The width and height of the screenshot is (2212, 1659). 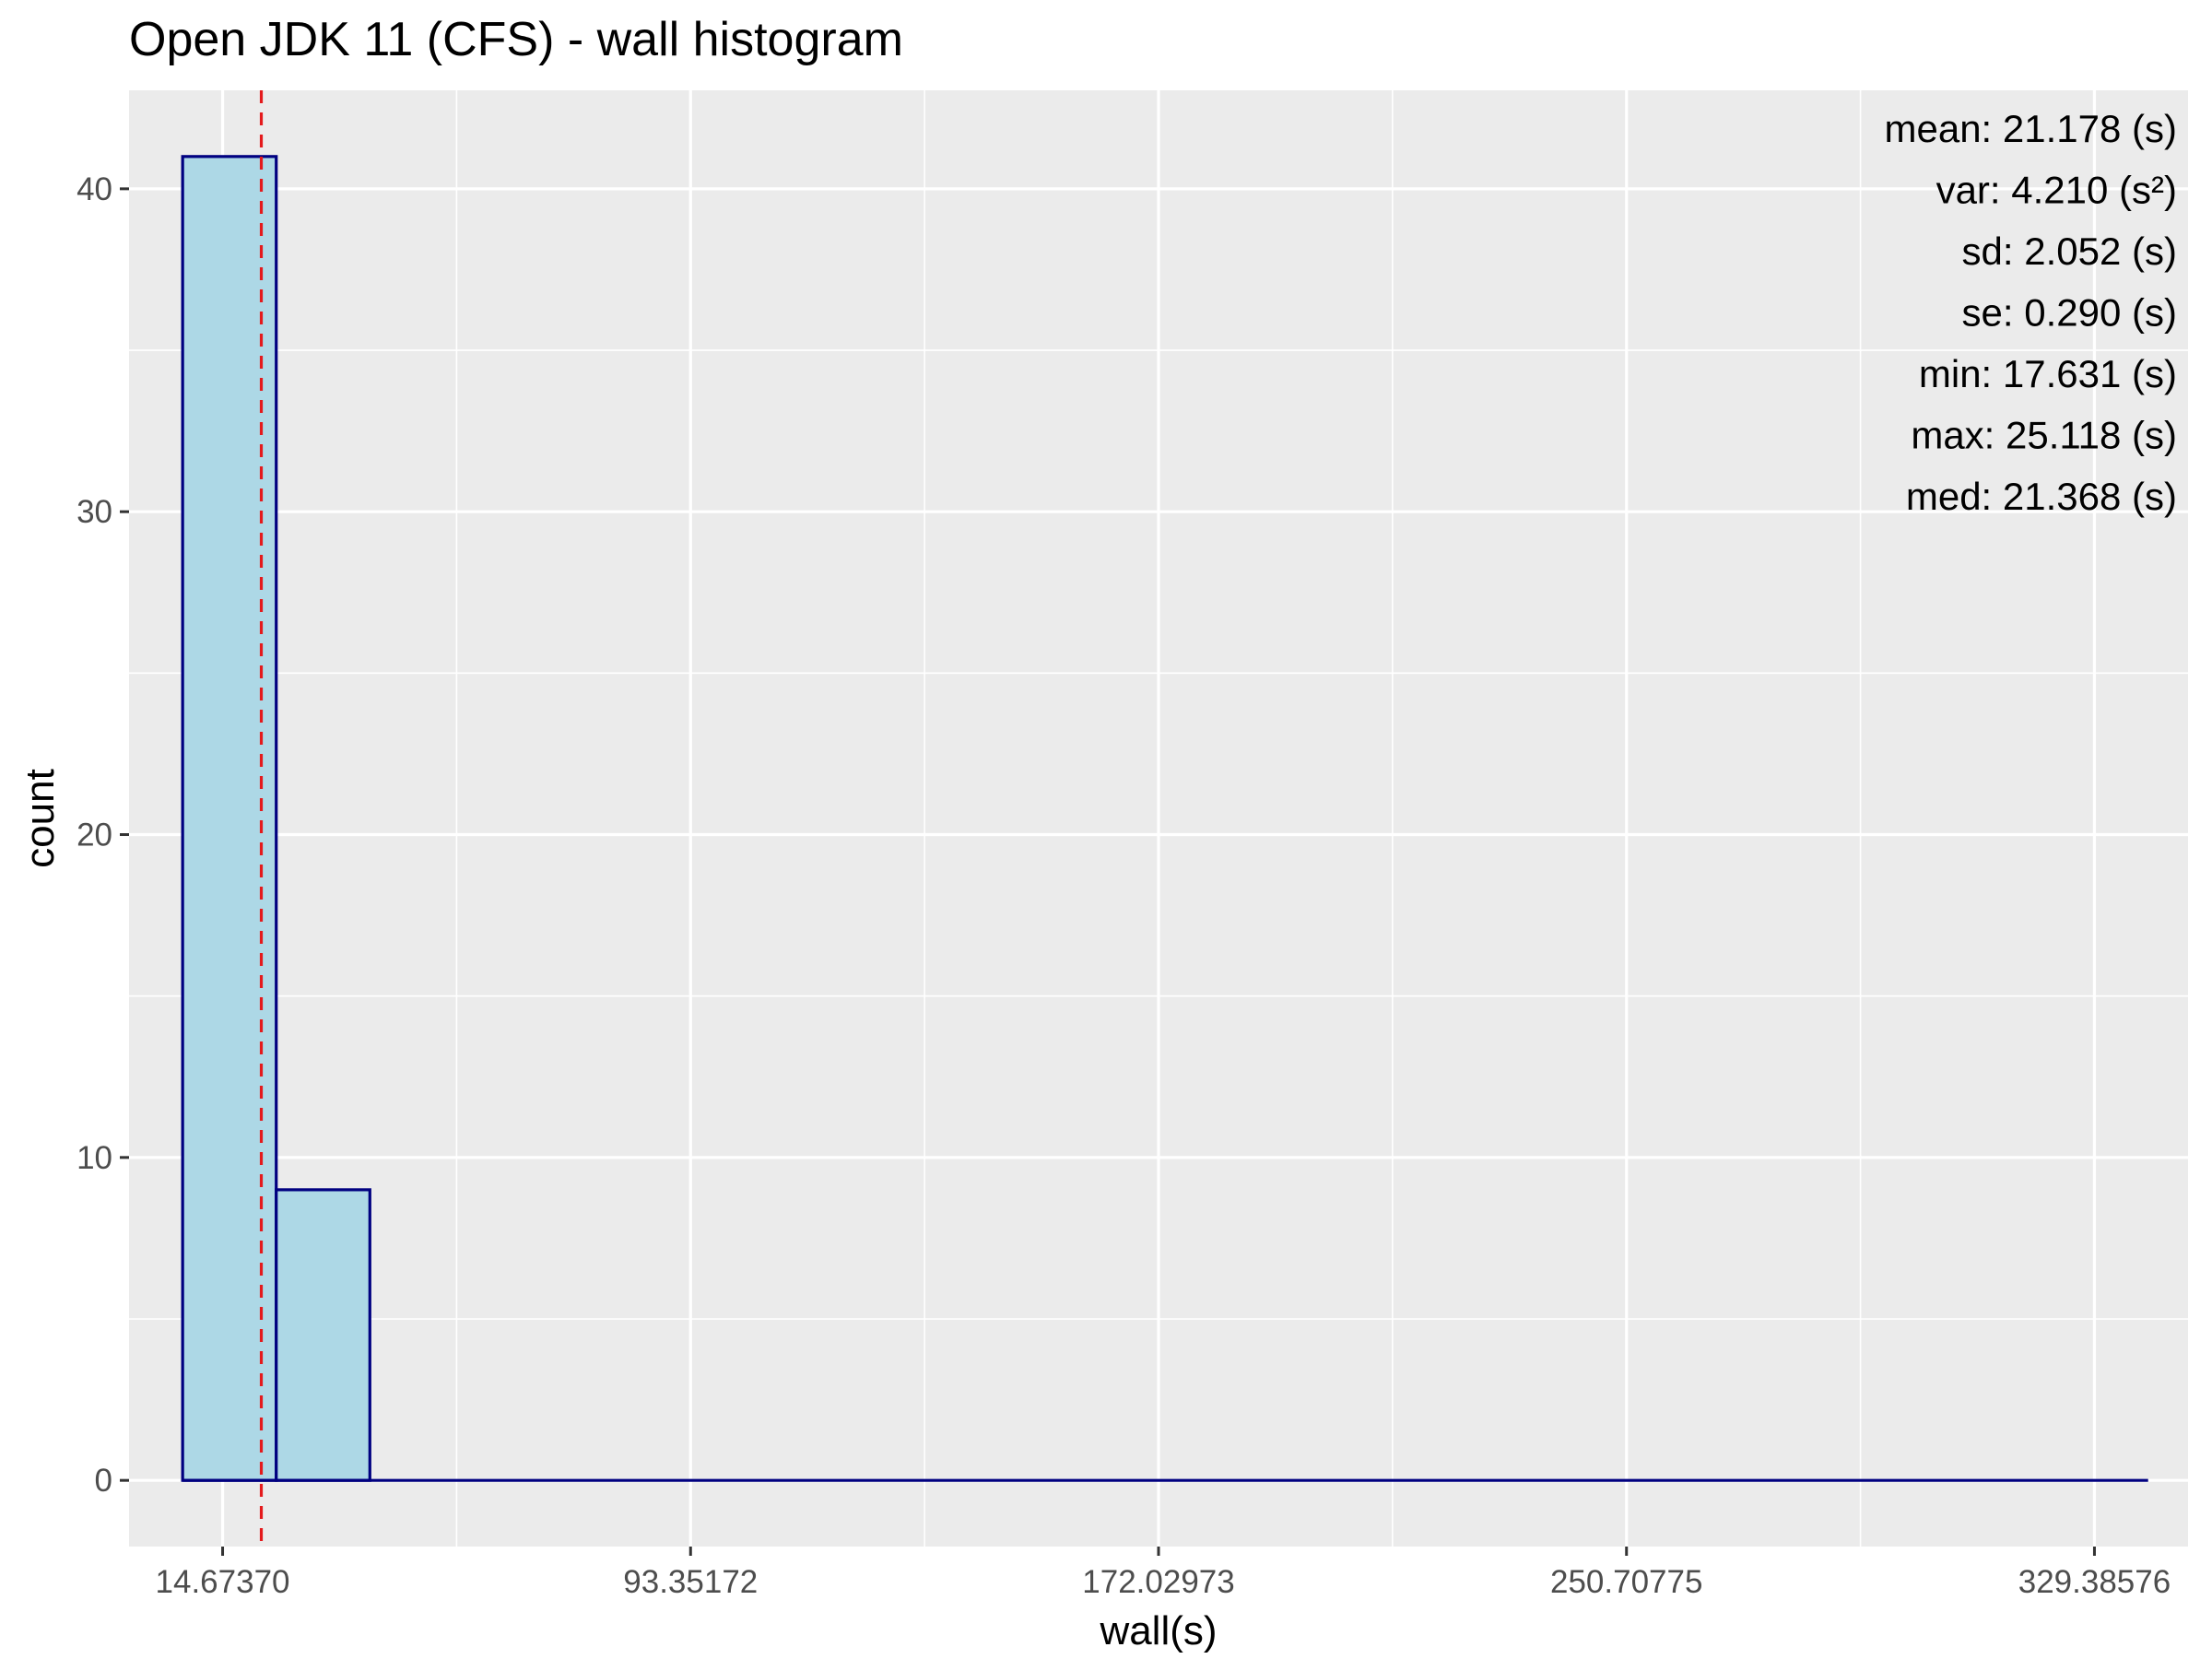 What do you see at coordinates (223, 1582) in the screenshot?
I see `x-tick-label: 14.67370` at bounding box center [223, 1582].